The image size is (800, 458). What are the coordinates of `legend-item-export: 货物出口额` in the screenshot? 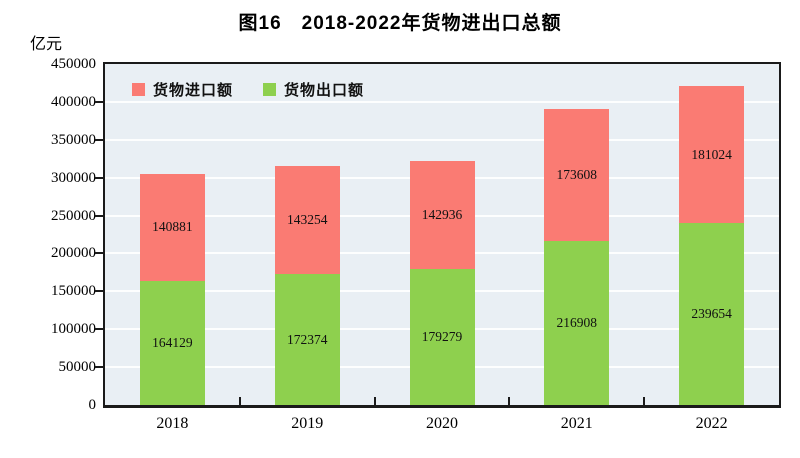 It's located at (313, 89).